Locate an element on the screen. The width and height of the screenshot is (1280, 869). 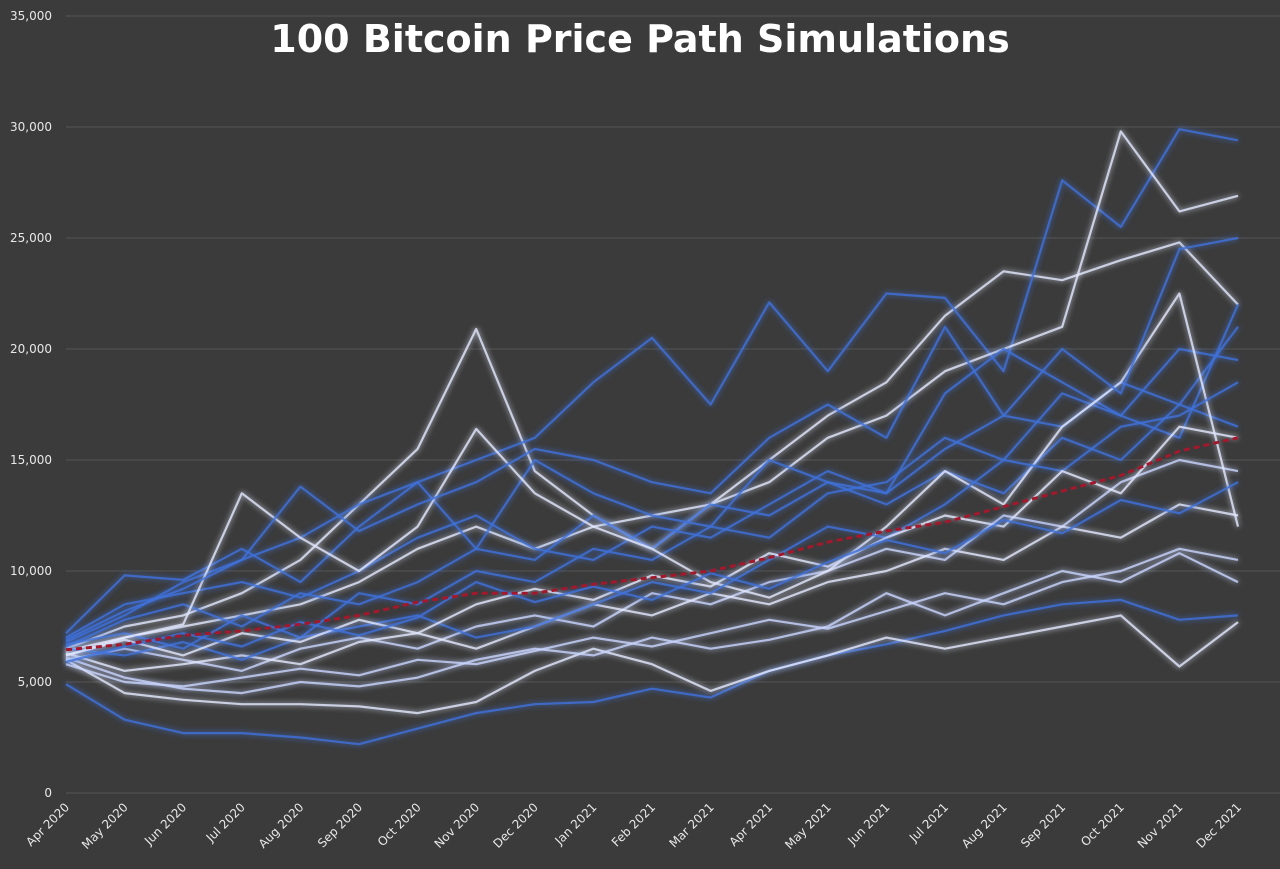
y-tick-label: 35,000 is located at coordinates (31, 16).